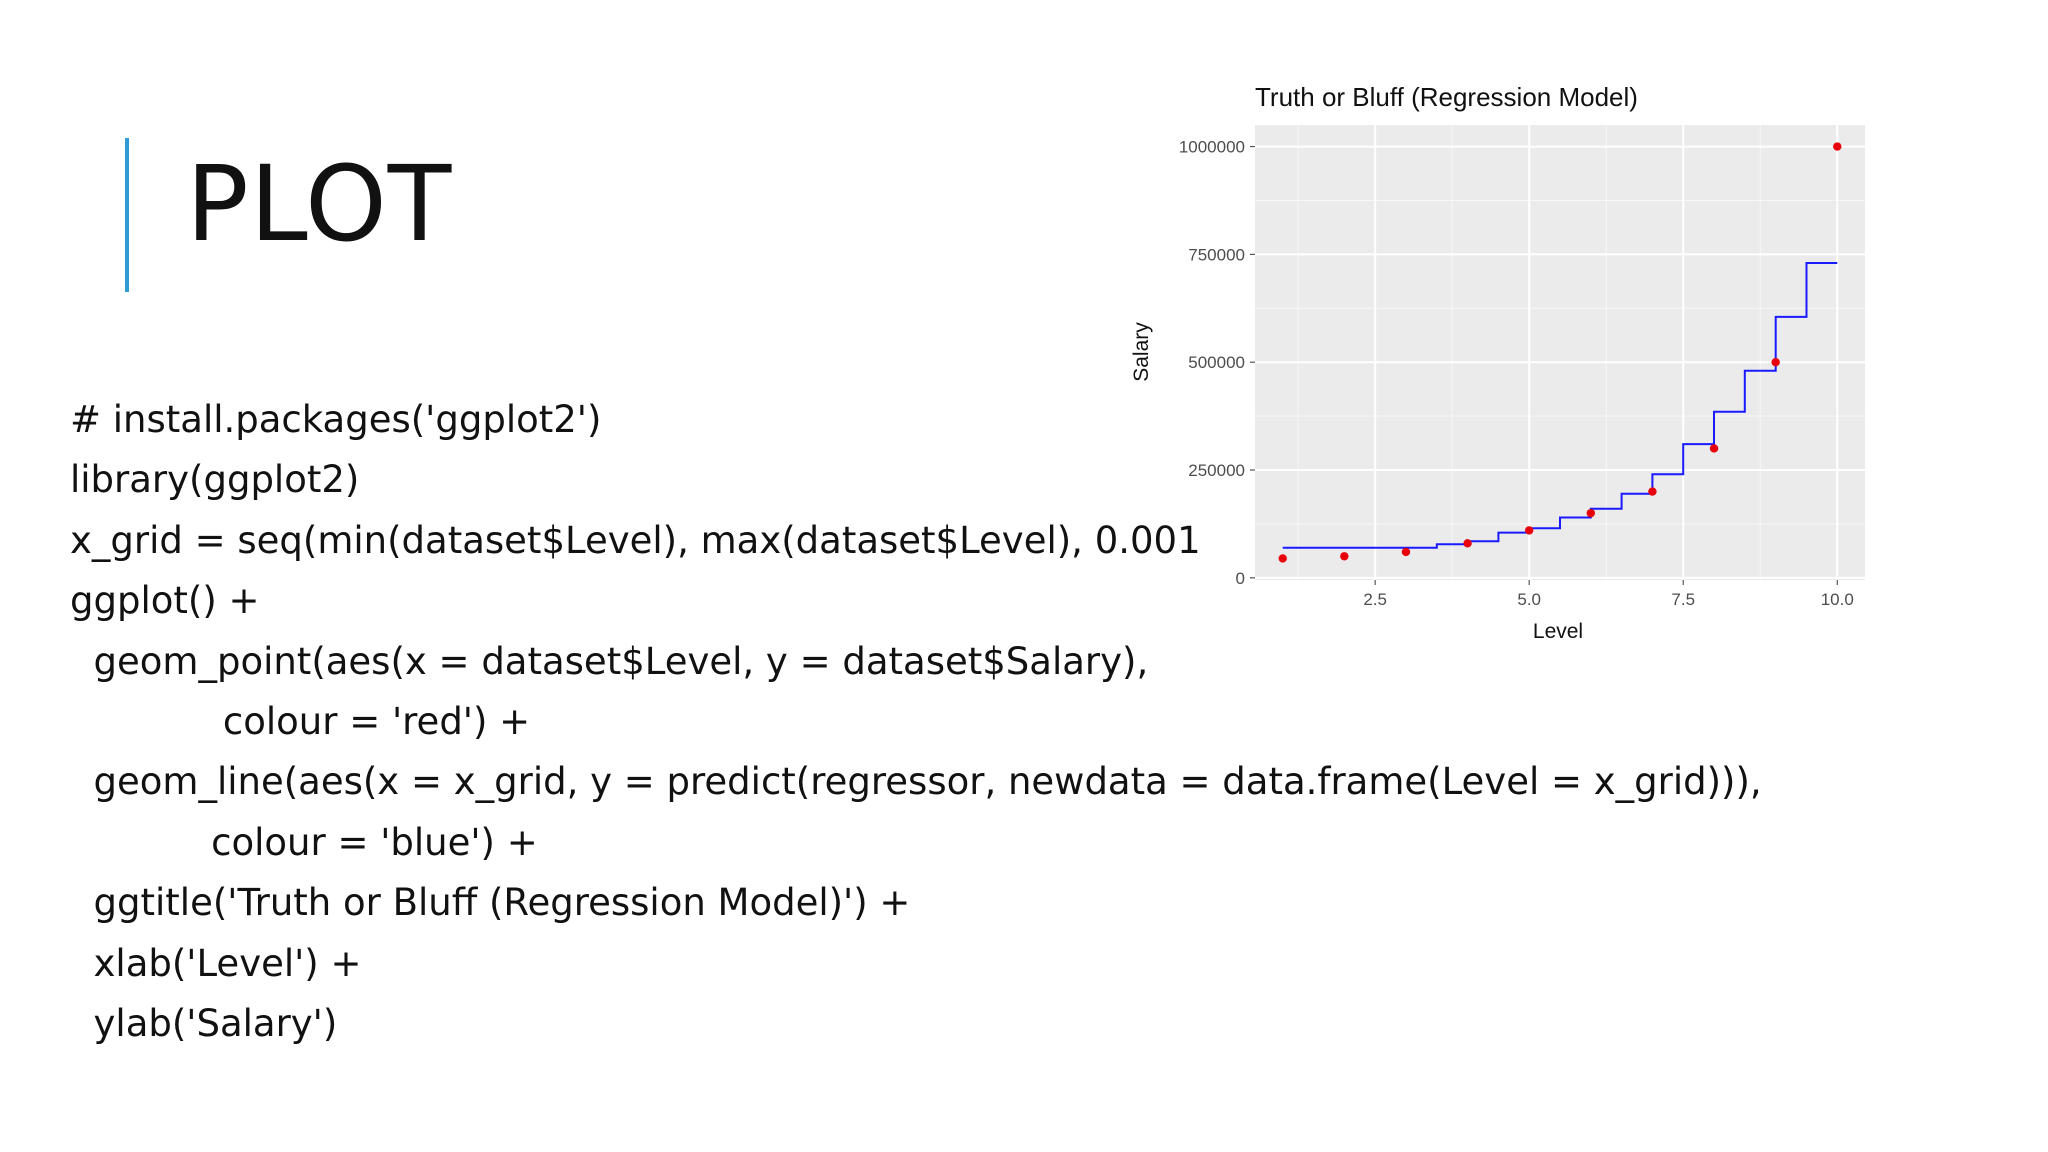 This screenshot has width=2048, height=1152. I want to click on y-axis-label: Salary, so click(1141, 352).